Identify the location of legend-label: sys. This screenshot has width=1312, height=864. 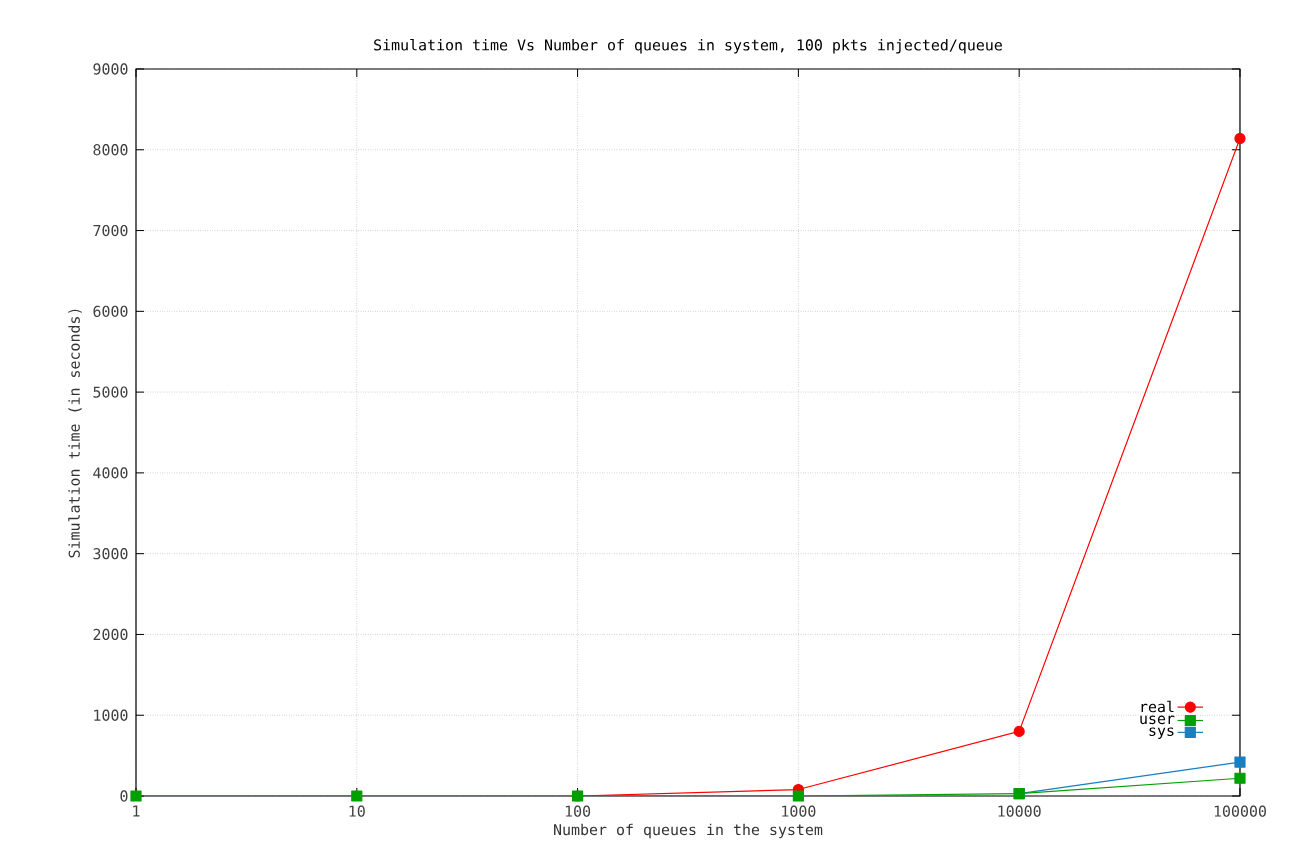
(1161, 733).